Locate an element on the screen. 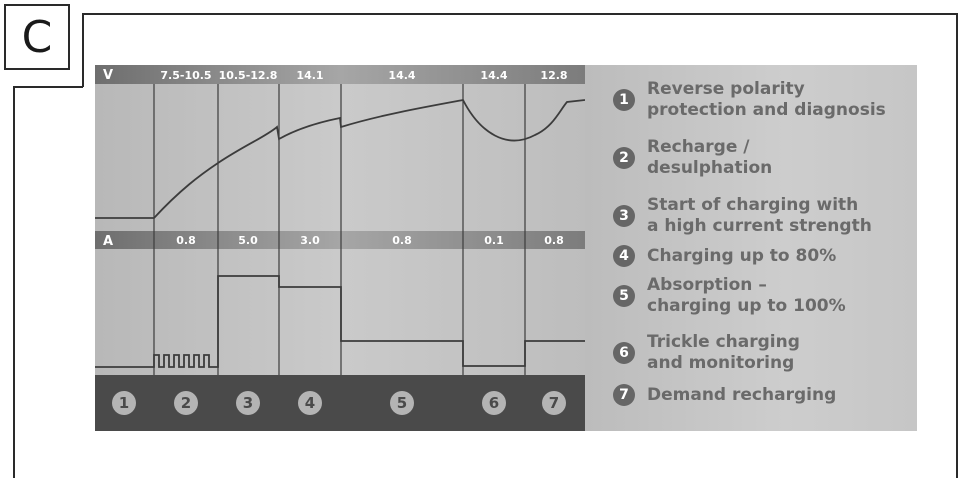 The width and height of the screenshot is (970, 478). current-value-5: 0.1 is located at coordinates (494, 240).